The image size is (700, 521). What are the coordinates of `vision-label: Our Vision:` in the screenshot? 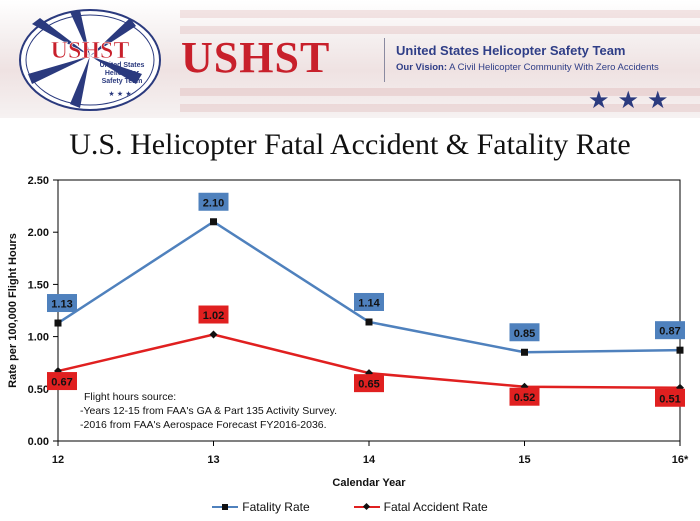 It's located at (422, 67).